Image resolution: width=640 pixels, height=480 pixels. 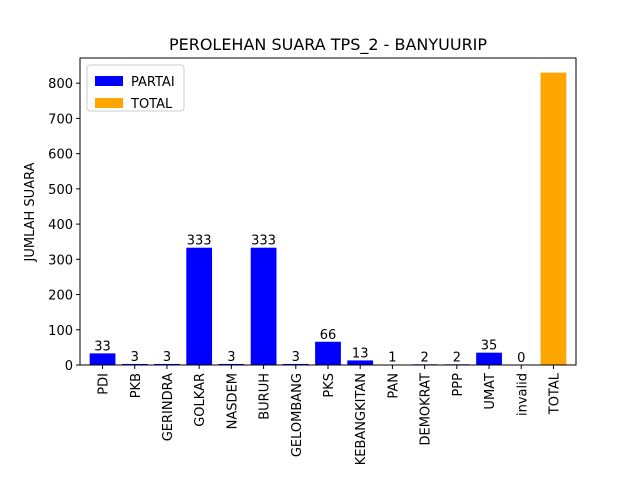 What do you see at coordinates (522, 394) in the screenshot?
I see `x-tick-label: invalid` at bounding box center [522, 394].